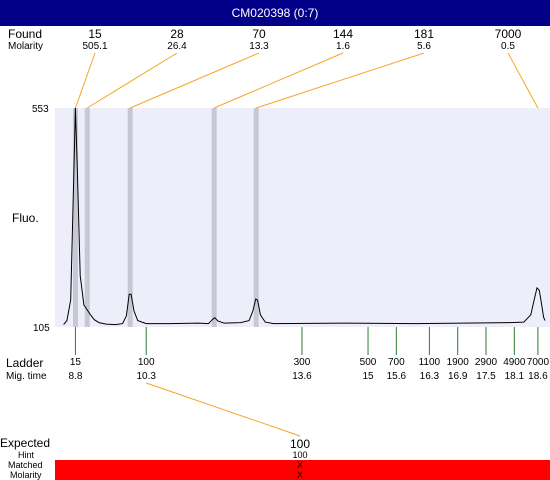  What do you see at coordinates (259, 46) in the screenshot?
I see `found-molarity-70: 13.3` at bounding box center [259, 46].